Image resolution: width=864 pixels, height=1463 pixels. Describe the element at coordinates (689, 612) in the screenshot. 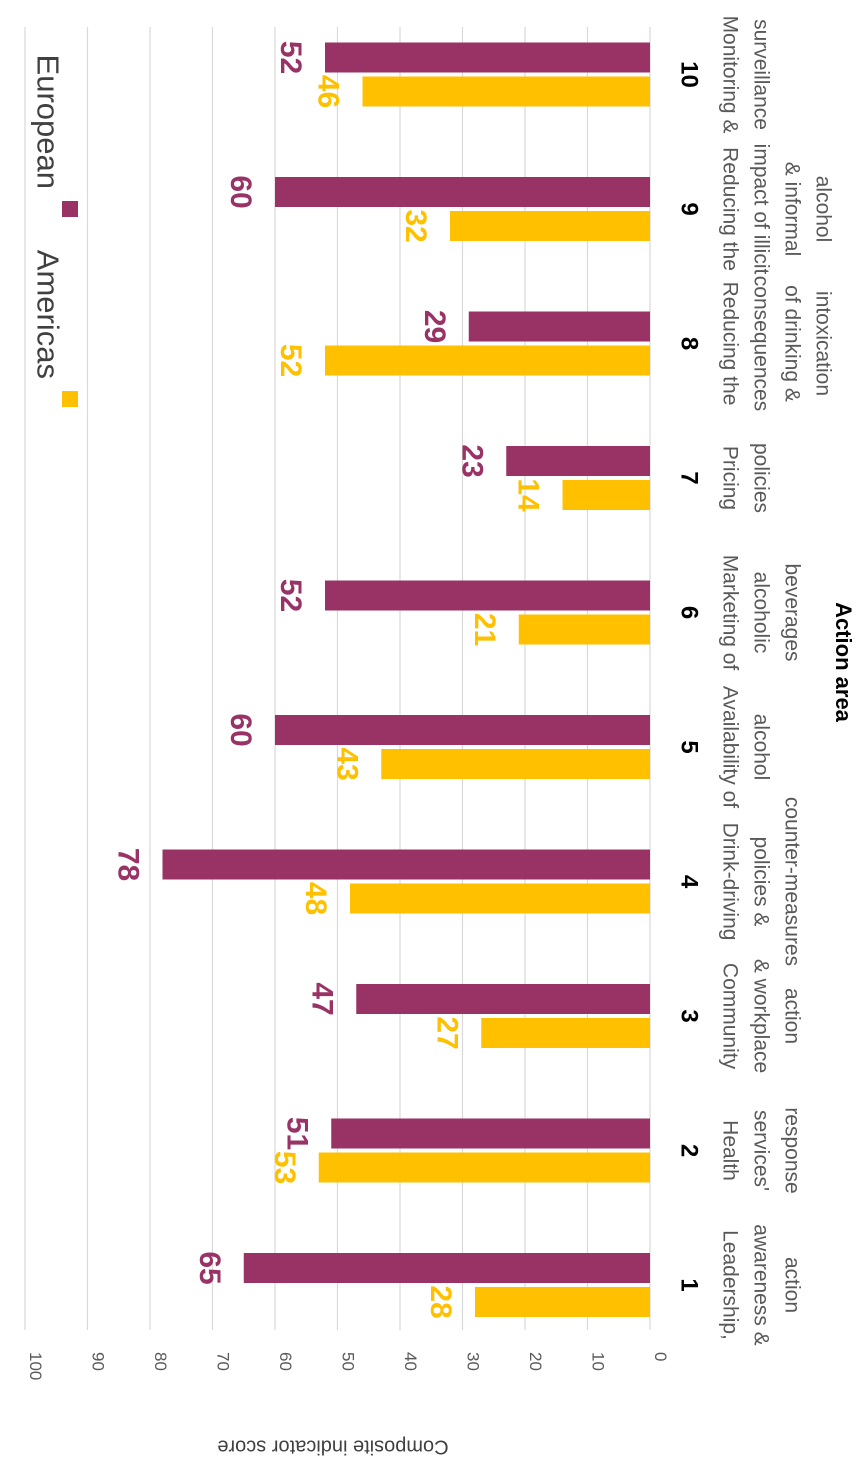

I see `category-number: 6` at that location.